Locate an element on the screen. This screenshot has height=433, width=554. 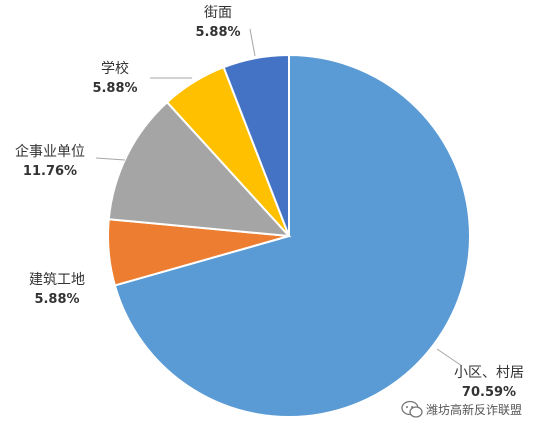
slice-label-value-4: 5.88% is located at coordinates (114, 88).